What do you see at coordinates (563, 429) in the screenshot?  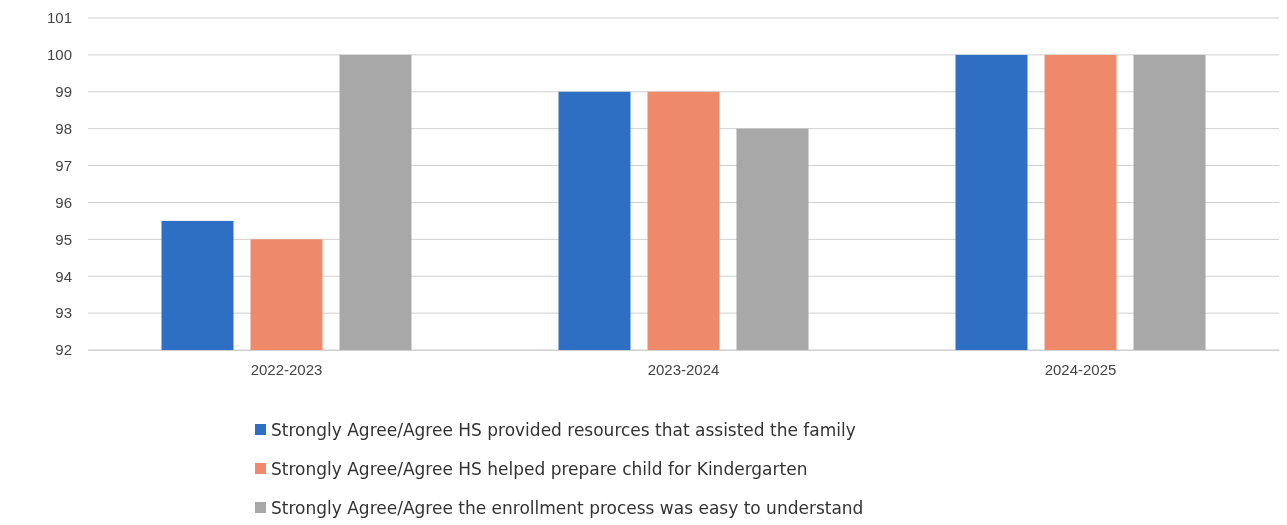 I see `legend-label: Strongly Agree/Agree HS provided resources that assisted the family` at bounding box center [563, 429].